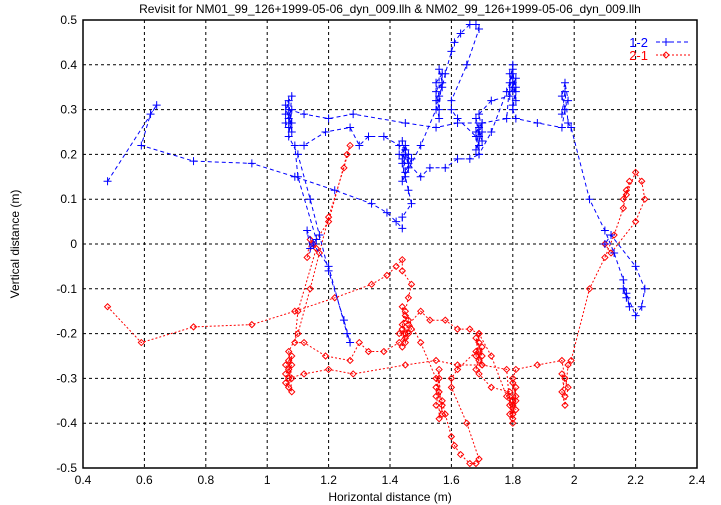 The width and height of the screenshot is (721, 505). What do you see at coordinates (205, 480) in the screenshot?
I see `x-tick-label: 0.8` at bounding box center [205, 480].